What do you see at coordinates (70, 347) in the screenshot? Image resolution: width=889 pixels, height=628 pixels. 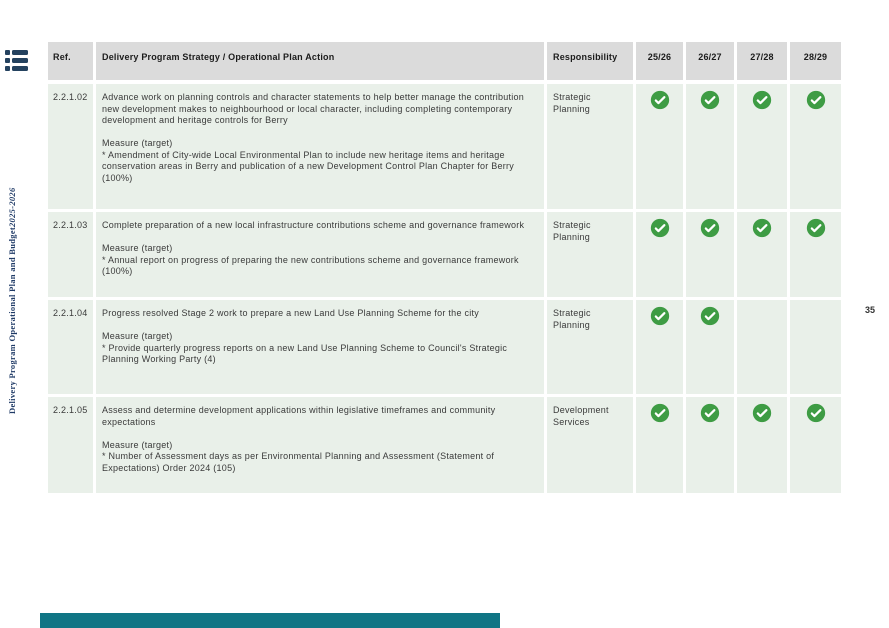 I see `row-ref: 2.2.1.04` at bounding box center [70, 347].